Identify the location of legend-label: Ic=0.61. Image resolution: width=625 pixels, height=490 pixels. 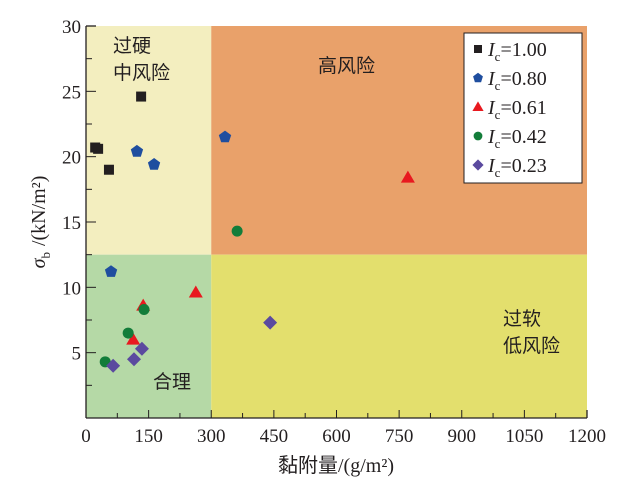
(517, 109).